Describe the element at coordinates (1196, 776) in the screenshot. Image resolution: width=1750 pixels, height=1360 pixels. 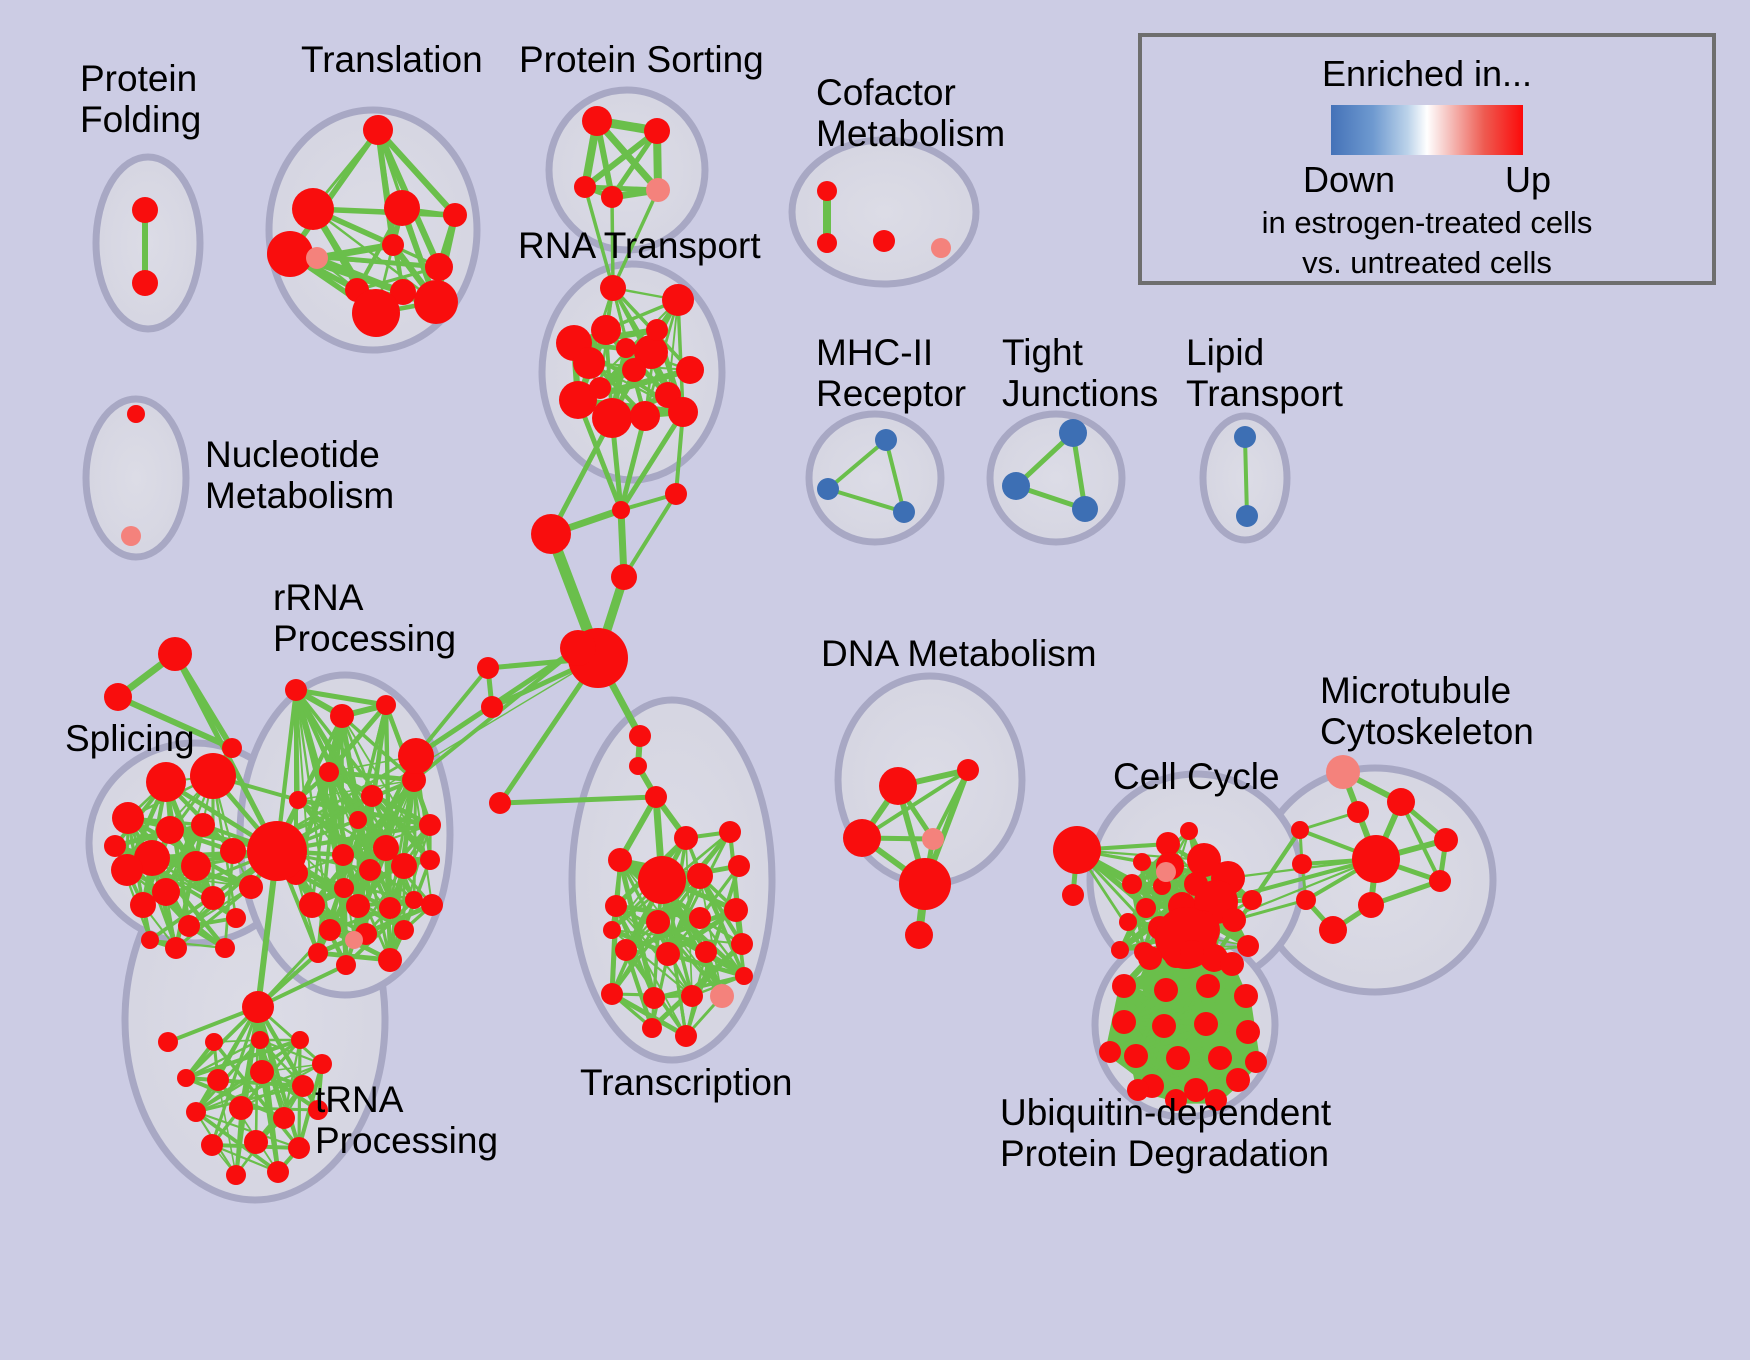
I see `cluster-label-cell-cycle: Cell Cycle` at that location.